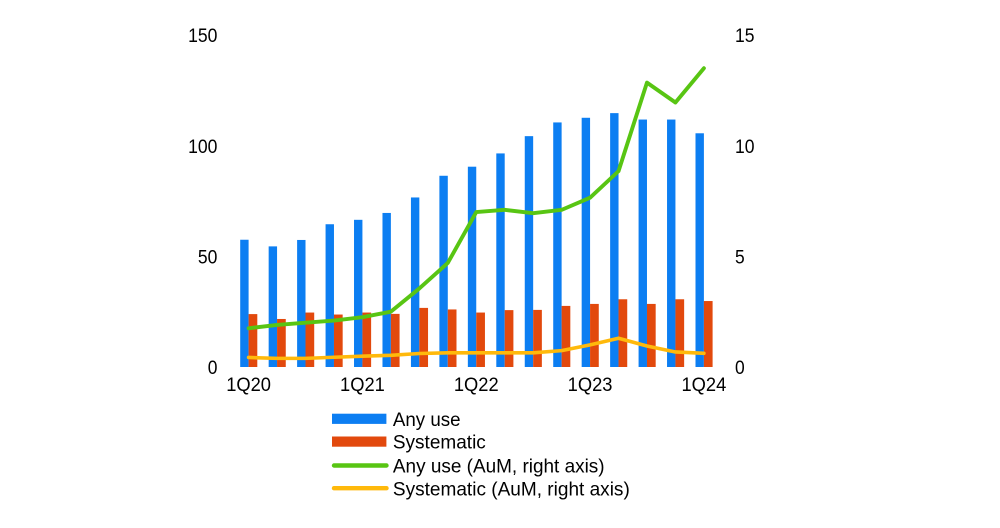 Image resolution: width=1000 pixels, height=528 pixels. I want to click on svg-text: Any use (AuM, right axis), so click(499, 467).